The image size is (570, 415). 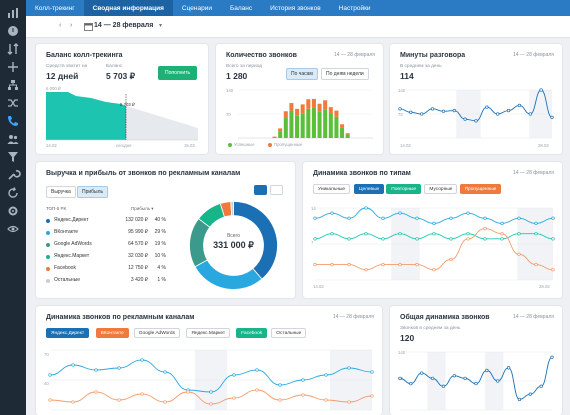 I want to click on y-axis-label: 6 000 ₽, so click(x=53, y=88).